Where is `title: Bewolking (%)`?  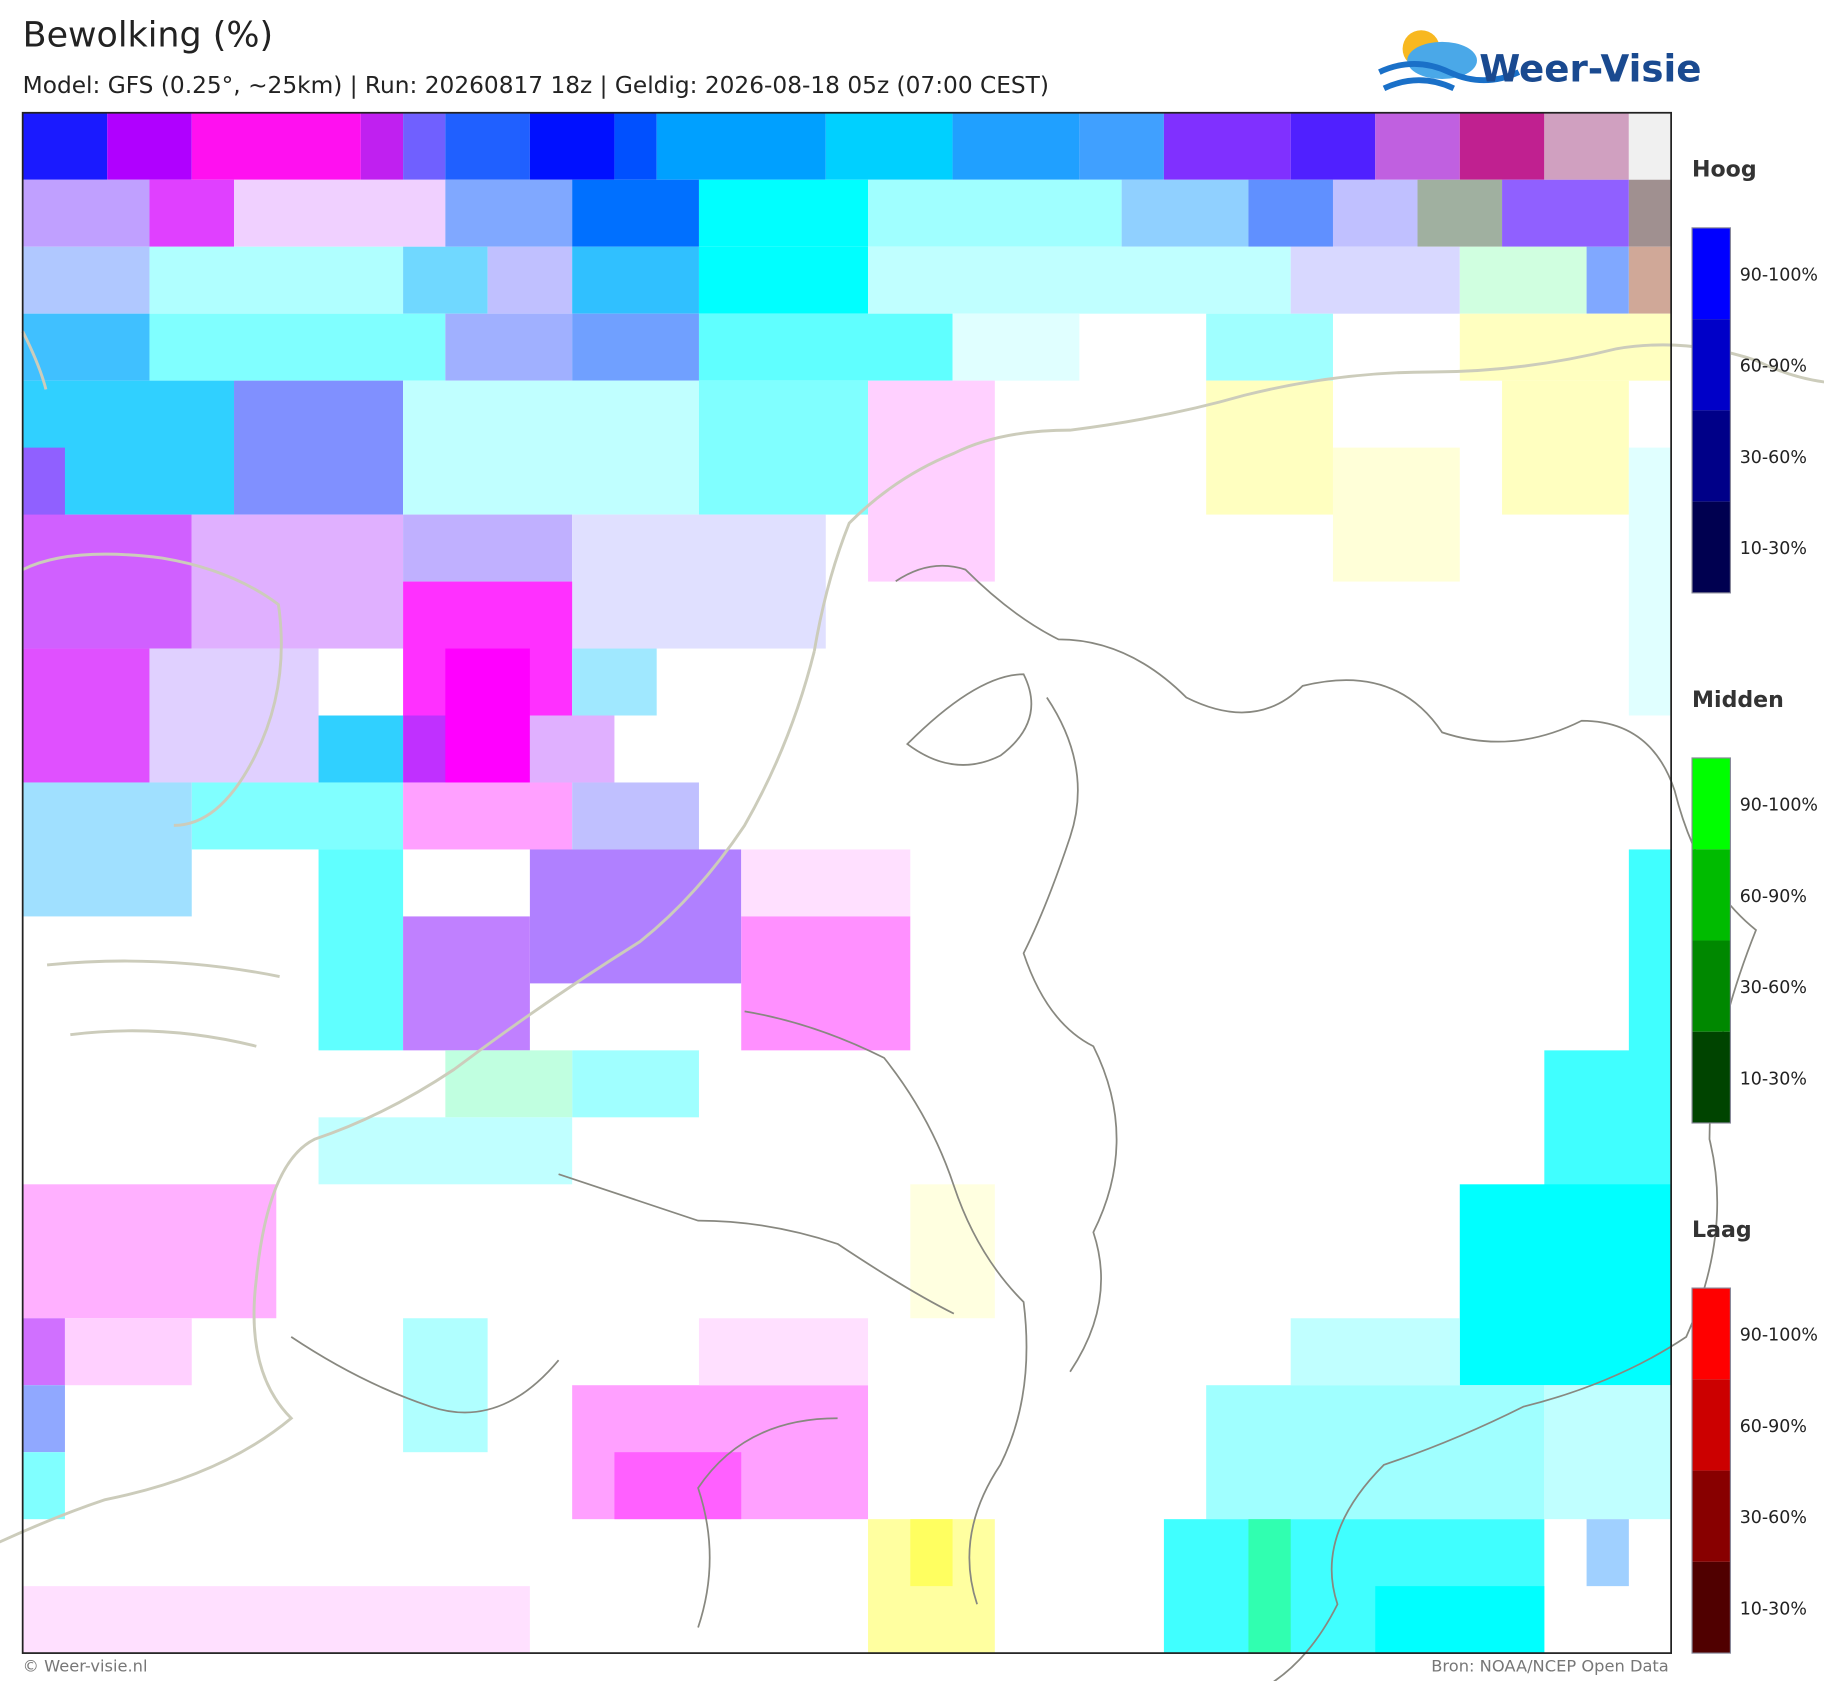
title: Bewolking (%) is located at coordinates (148, 36).